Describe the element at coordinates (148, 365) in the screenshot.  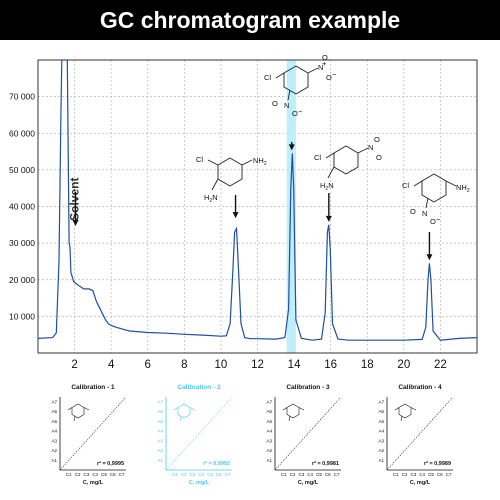
I see `x-tick-label: 6` at that location.